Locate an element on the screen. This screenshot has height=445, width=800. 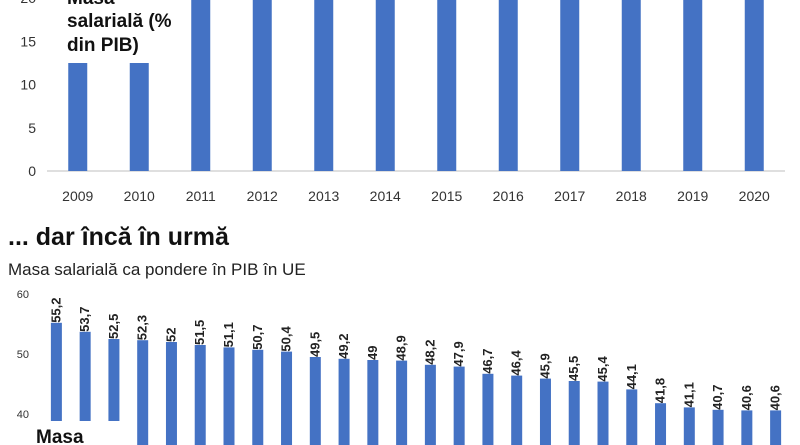
top-overlay-label-line: din PIB) is located at coordinates (103, 45).